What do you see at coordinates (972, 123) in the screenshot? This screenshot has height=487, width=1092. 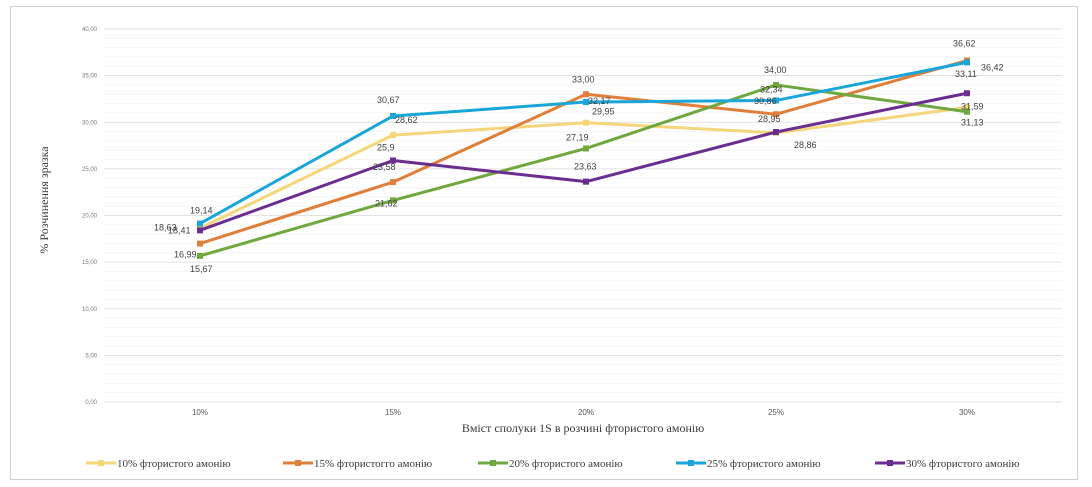 I see `data-label: 31,13` at bounding box center [972, 123].